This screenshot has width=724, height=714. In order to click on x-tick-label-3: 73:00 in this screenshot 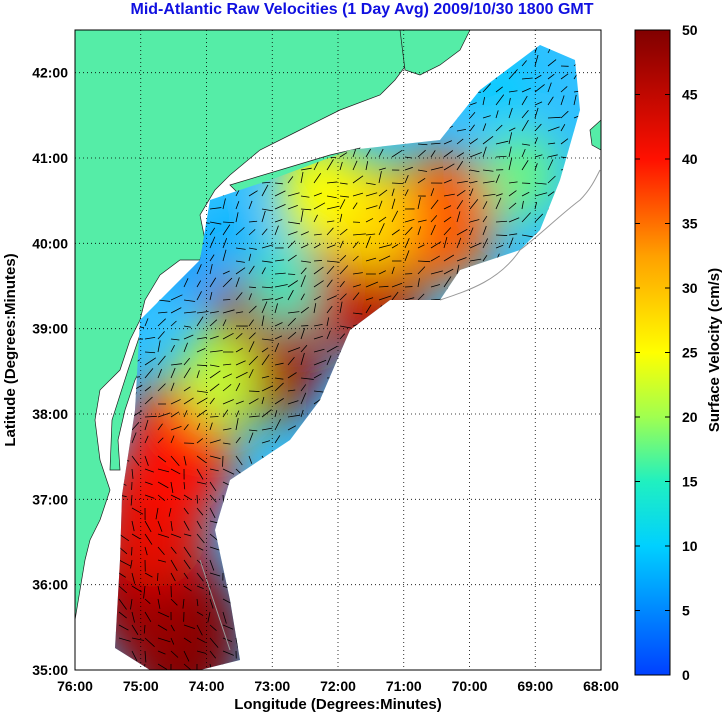, I will do `click(272, 686)`.